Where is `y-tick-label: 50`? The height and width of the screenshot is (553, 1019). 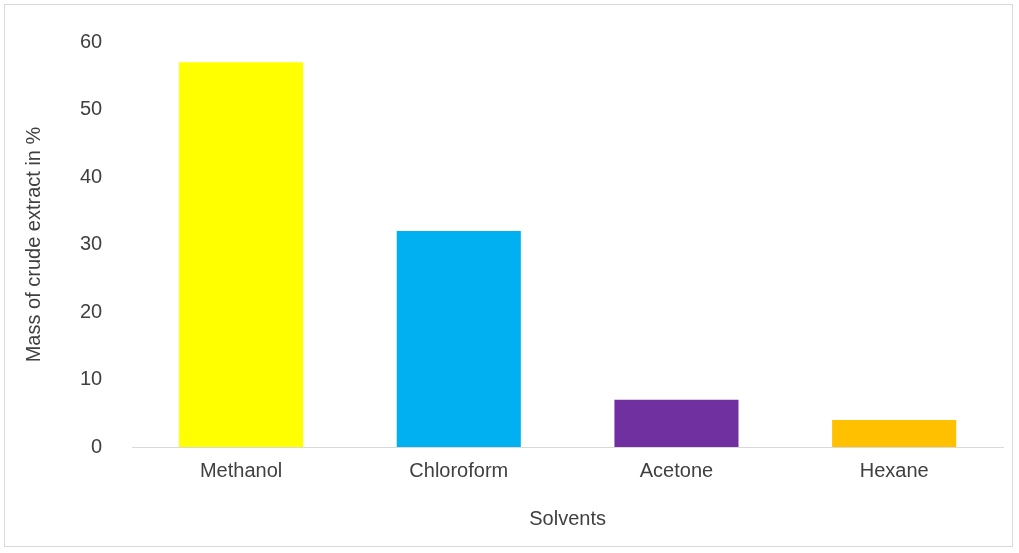 y-tick-label: 50 is located at coordinates (91, 108).